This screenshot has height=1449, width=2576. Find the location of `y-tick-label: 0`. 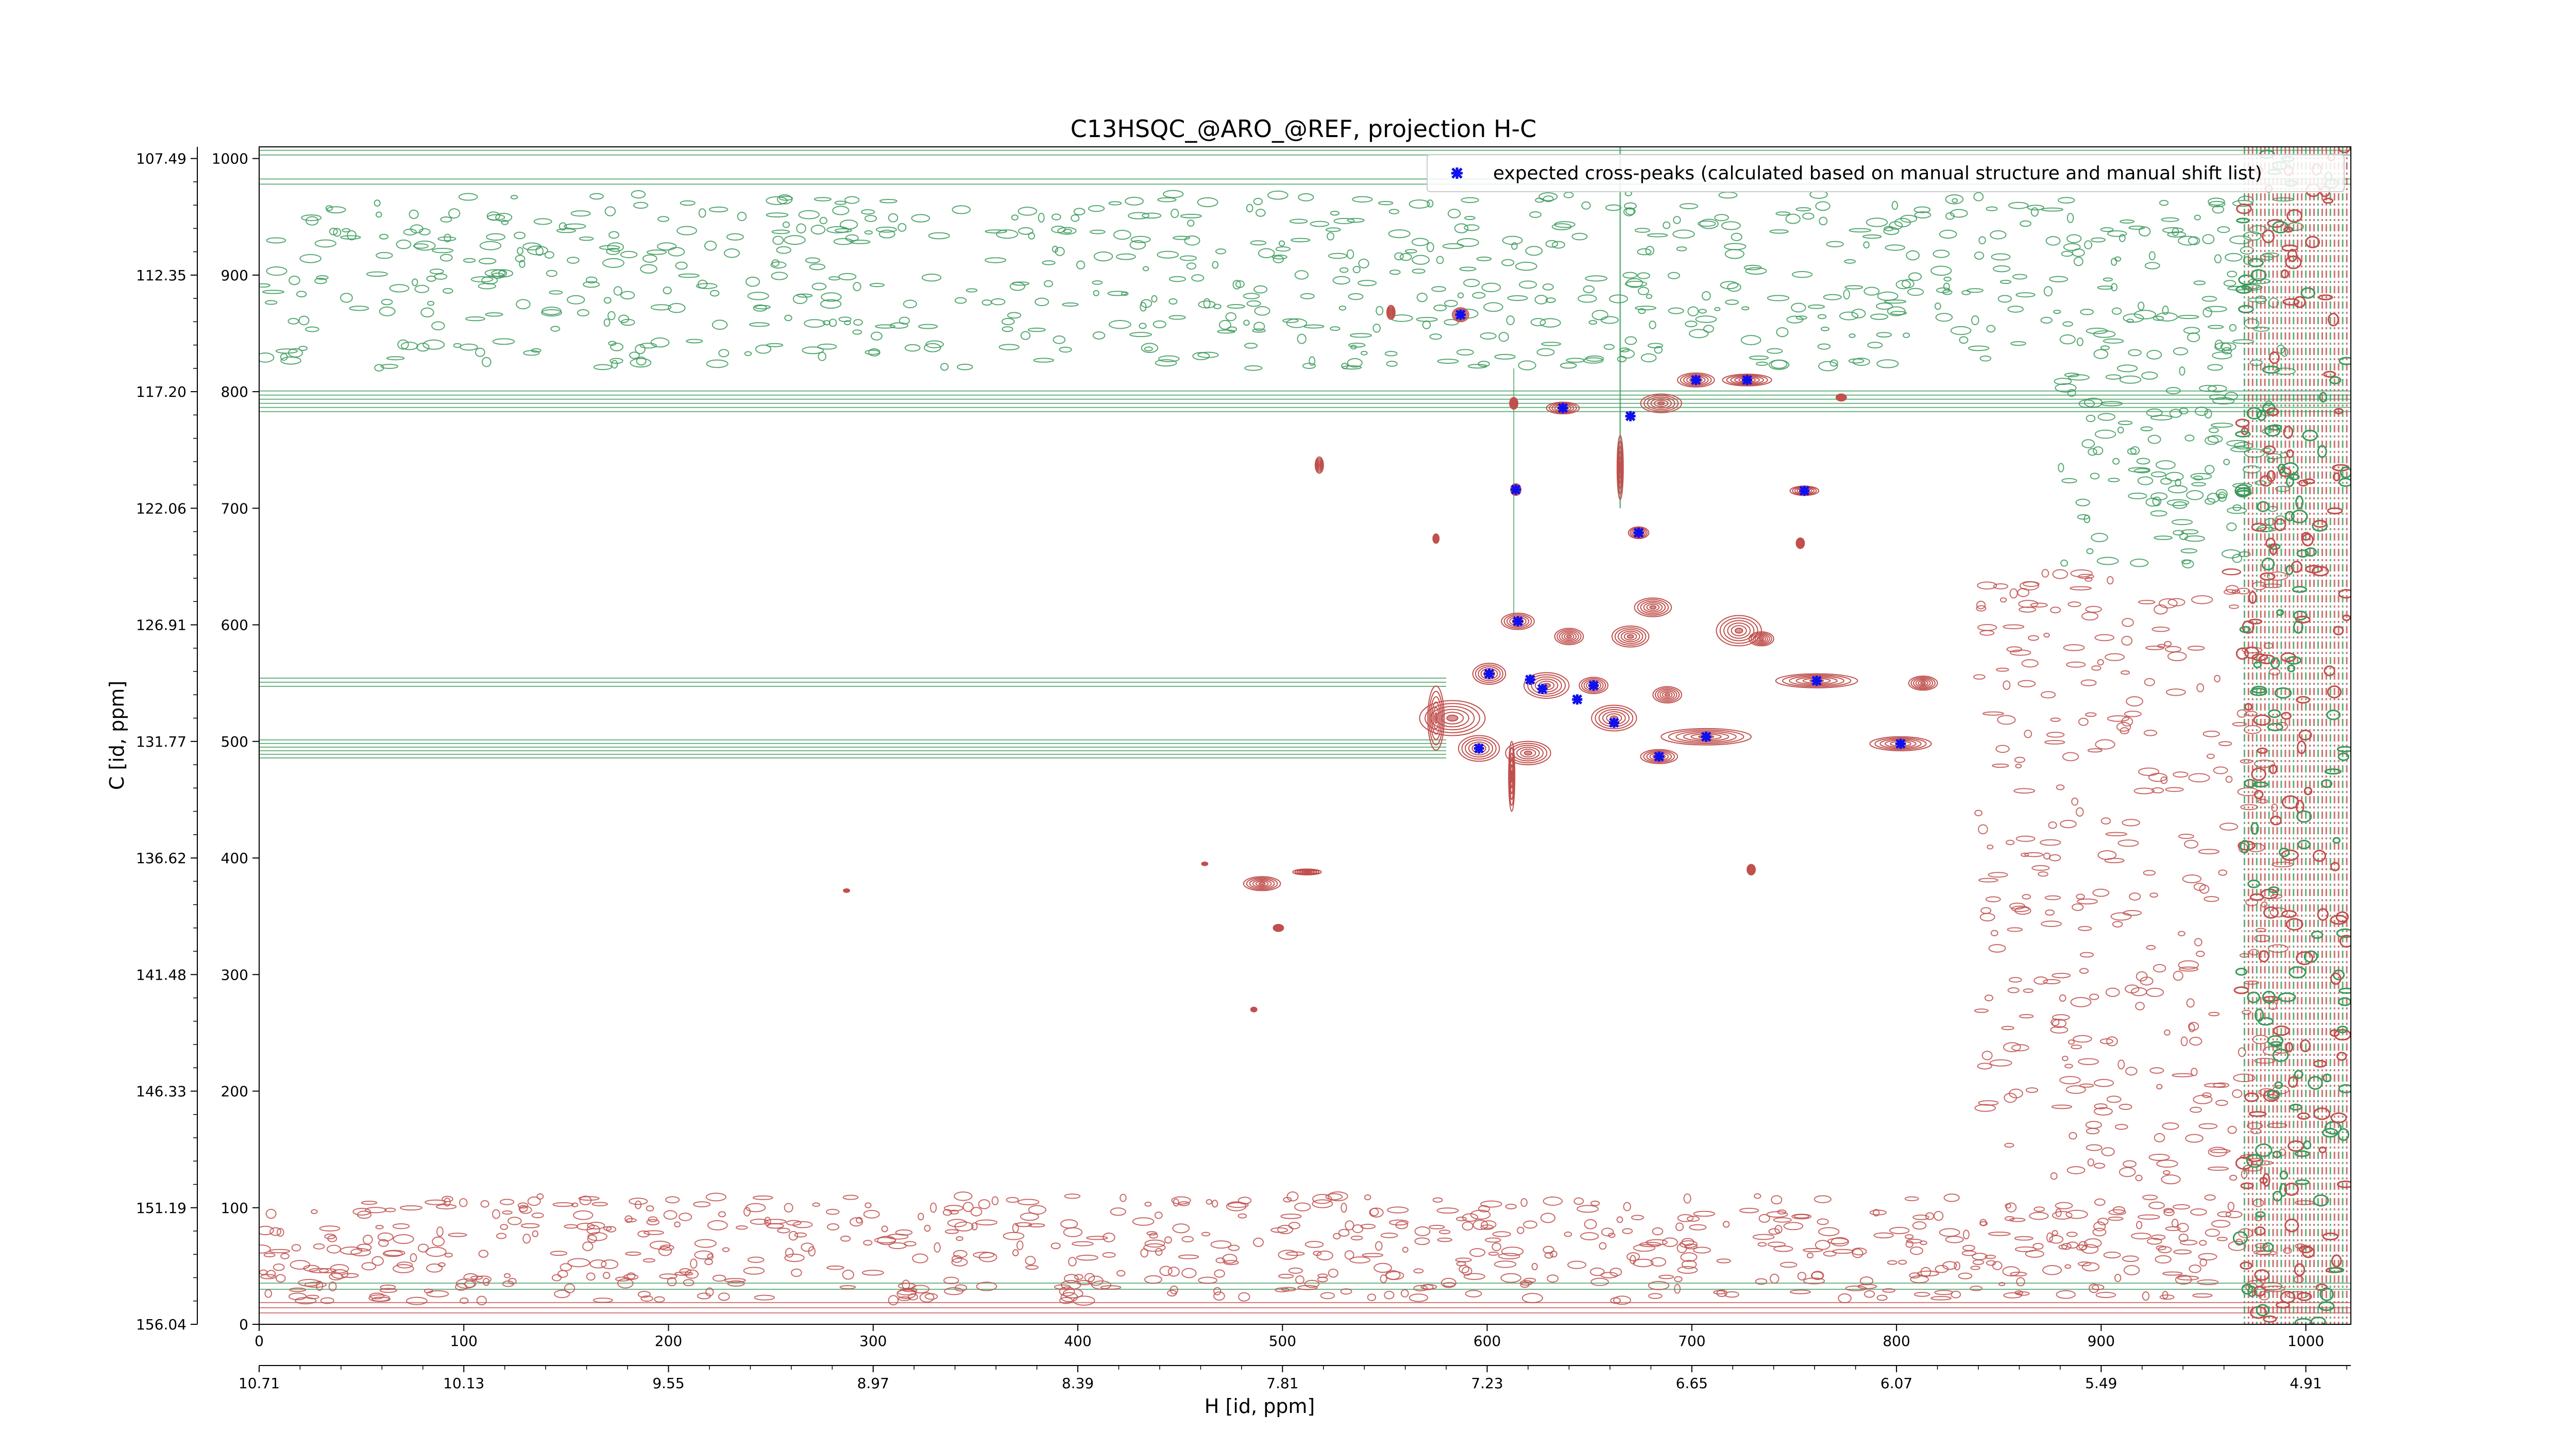

y-tick-label: 0 is located at coordinates (244, 1324).